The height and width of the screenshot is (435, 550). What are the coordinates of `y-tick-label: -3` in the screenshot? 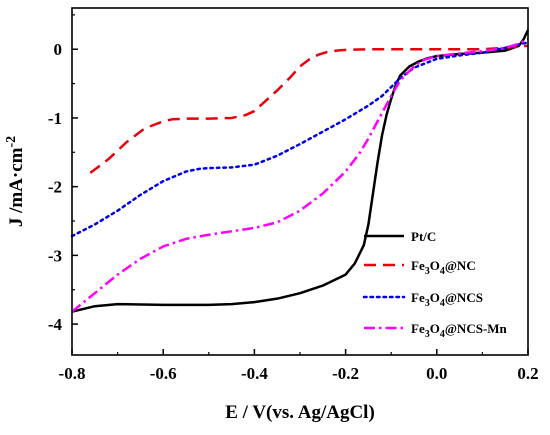 It's located at (55, 255).